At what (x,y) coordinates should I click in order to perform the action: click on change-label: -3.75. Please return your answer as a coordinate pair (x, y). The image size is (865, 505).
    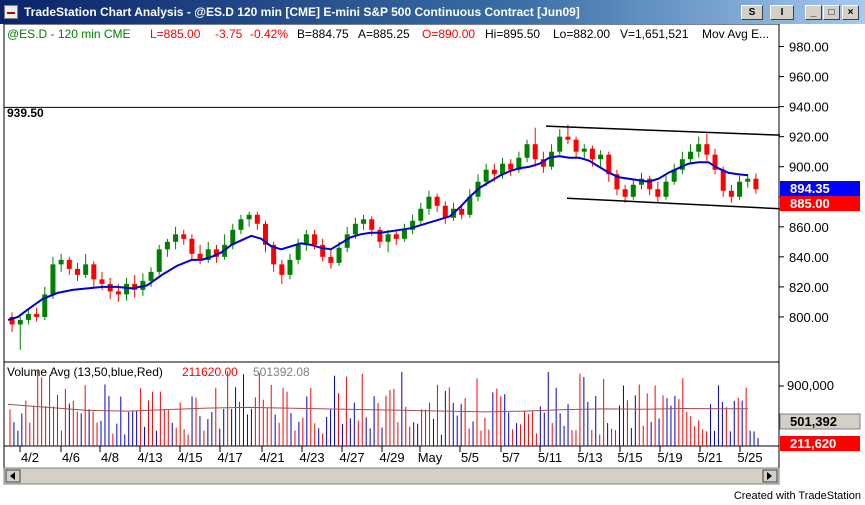
    Looking at the image, I should click on (229, 34).